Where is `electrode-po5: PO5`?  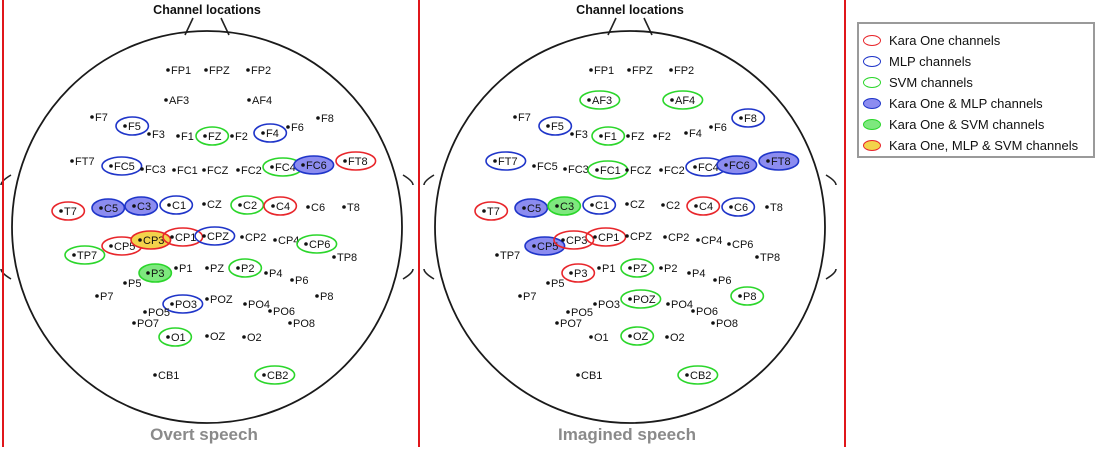
electrode-po5: PO5 is located at coordinates (579, 313).